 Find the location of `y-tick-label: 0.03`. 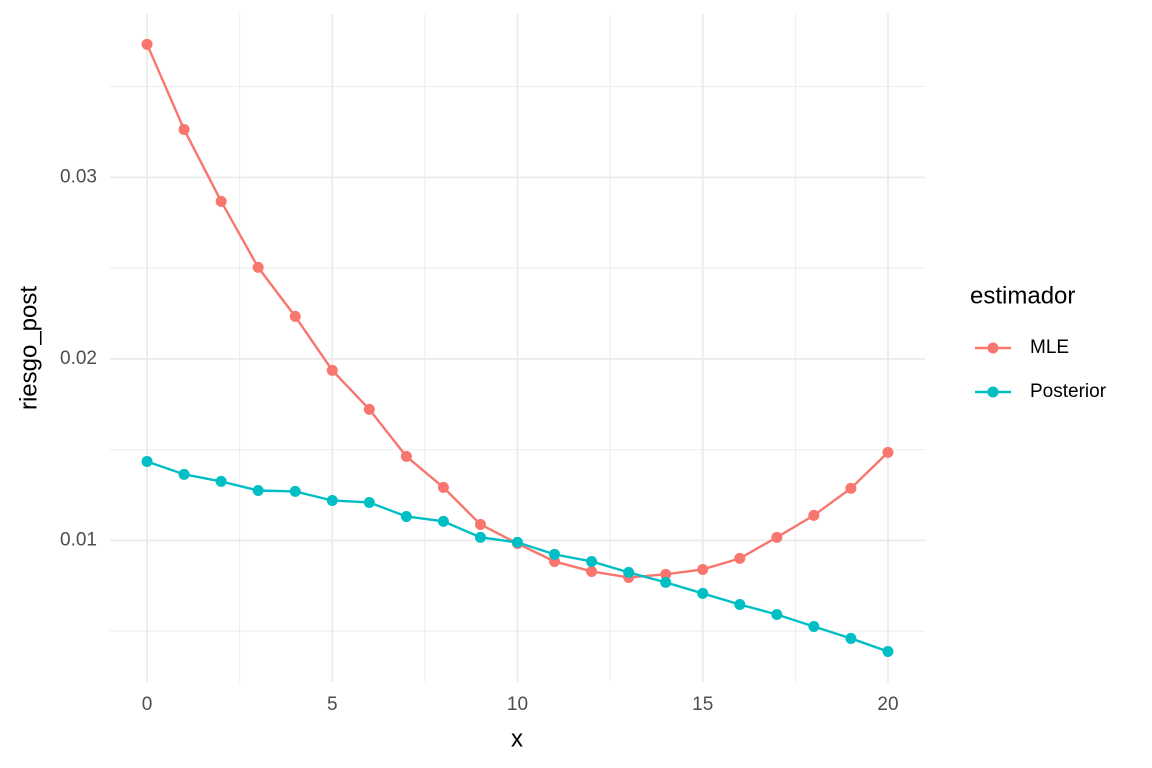

y-tick-label: 0.03 is located at coordinates (78, 176).